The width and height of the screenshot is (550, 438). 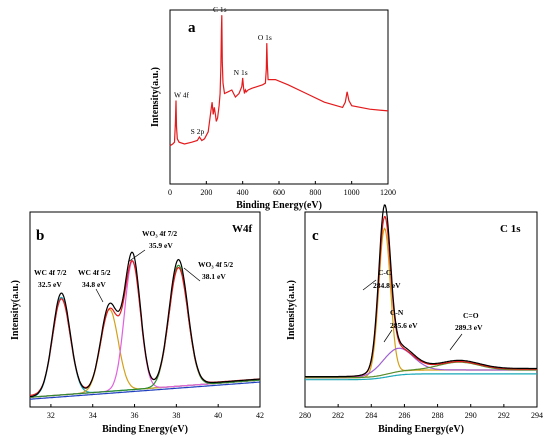 I want to click on x-tick-label: 1000, so click(x=352, y=192).